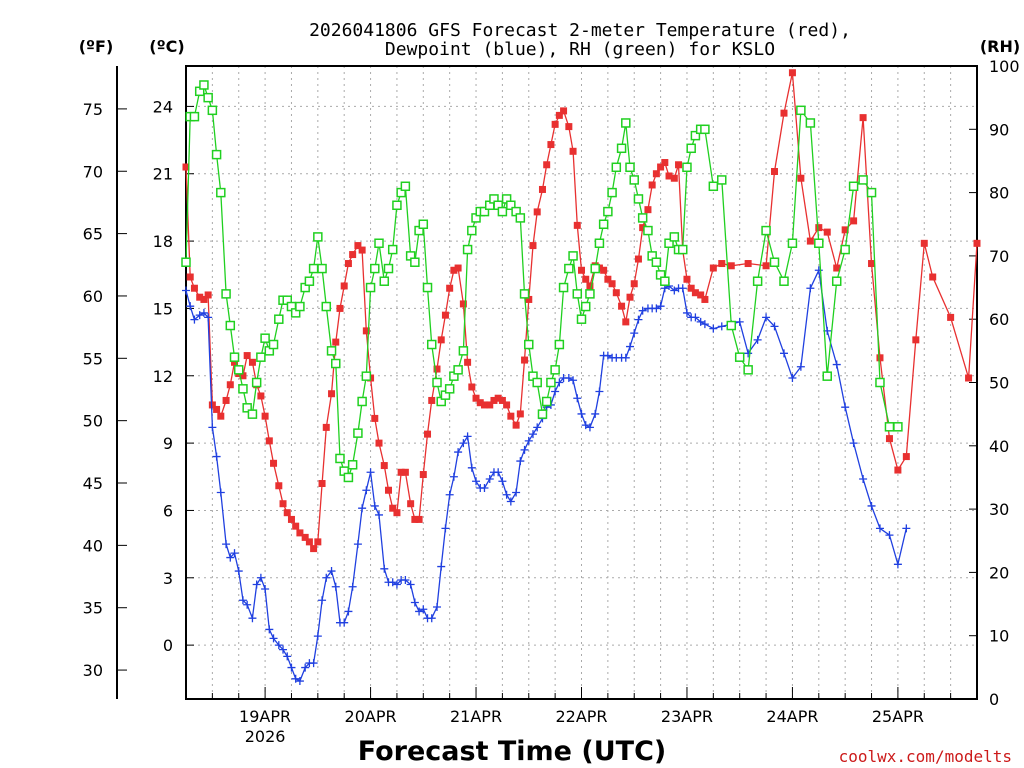 The image size is (1024, 768). Describe the element at coordinates (93, 483) in the screenshot. I see `fahrenheit-tick-label: 45` at that location.